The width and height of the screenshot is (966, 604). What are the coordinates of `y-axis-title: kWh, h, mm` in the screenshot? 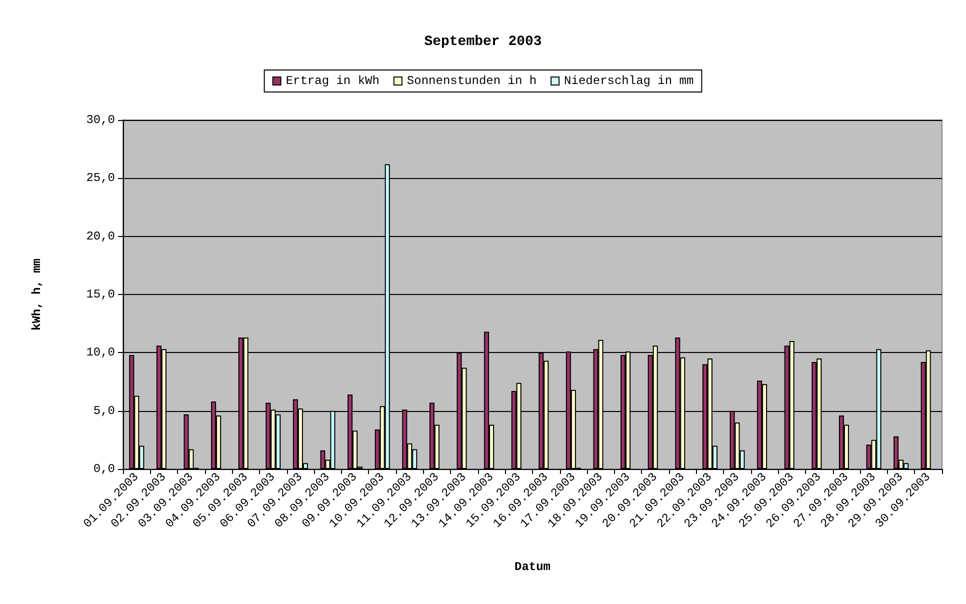 It's located at (37, 294).